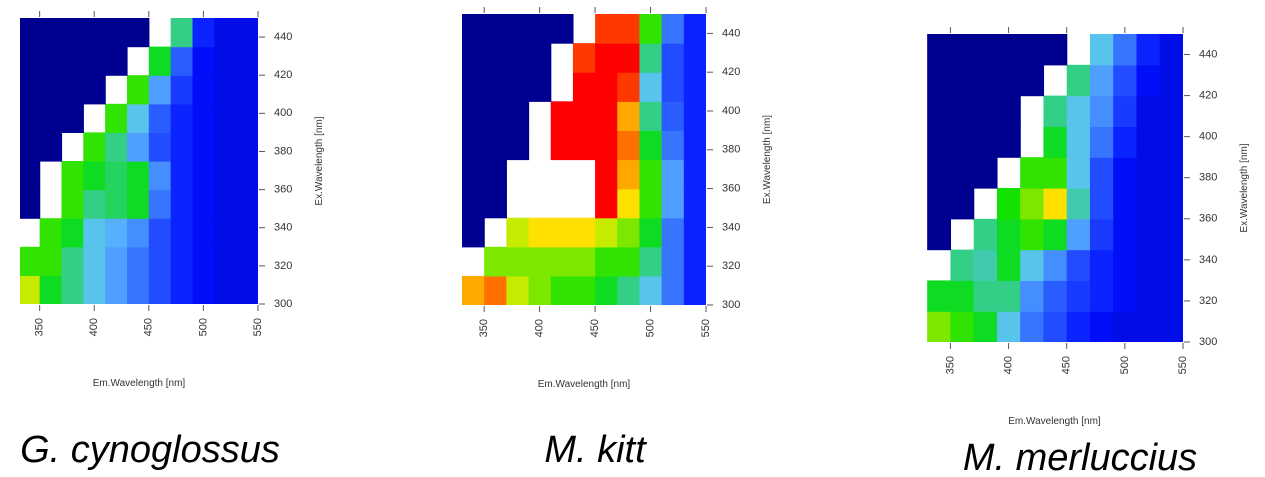  What do you see at coordinates (731, 72) in the screenshot?
I see `y-tick-label: 420` at bounding box center [731, 72].